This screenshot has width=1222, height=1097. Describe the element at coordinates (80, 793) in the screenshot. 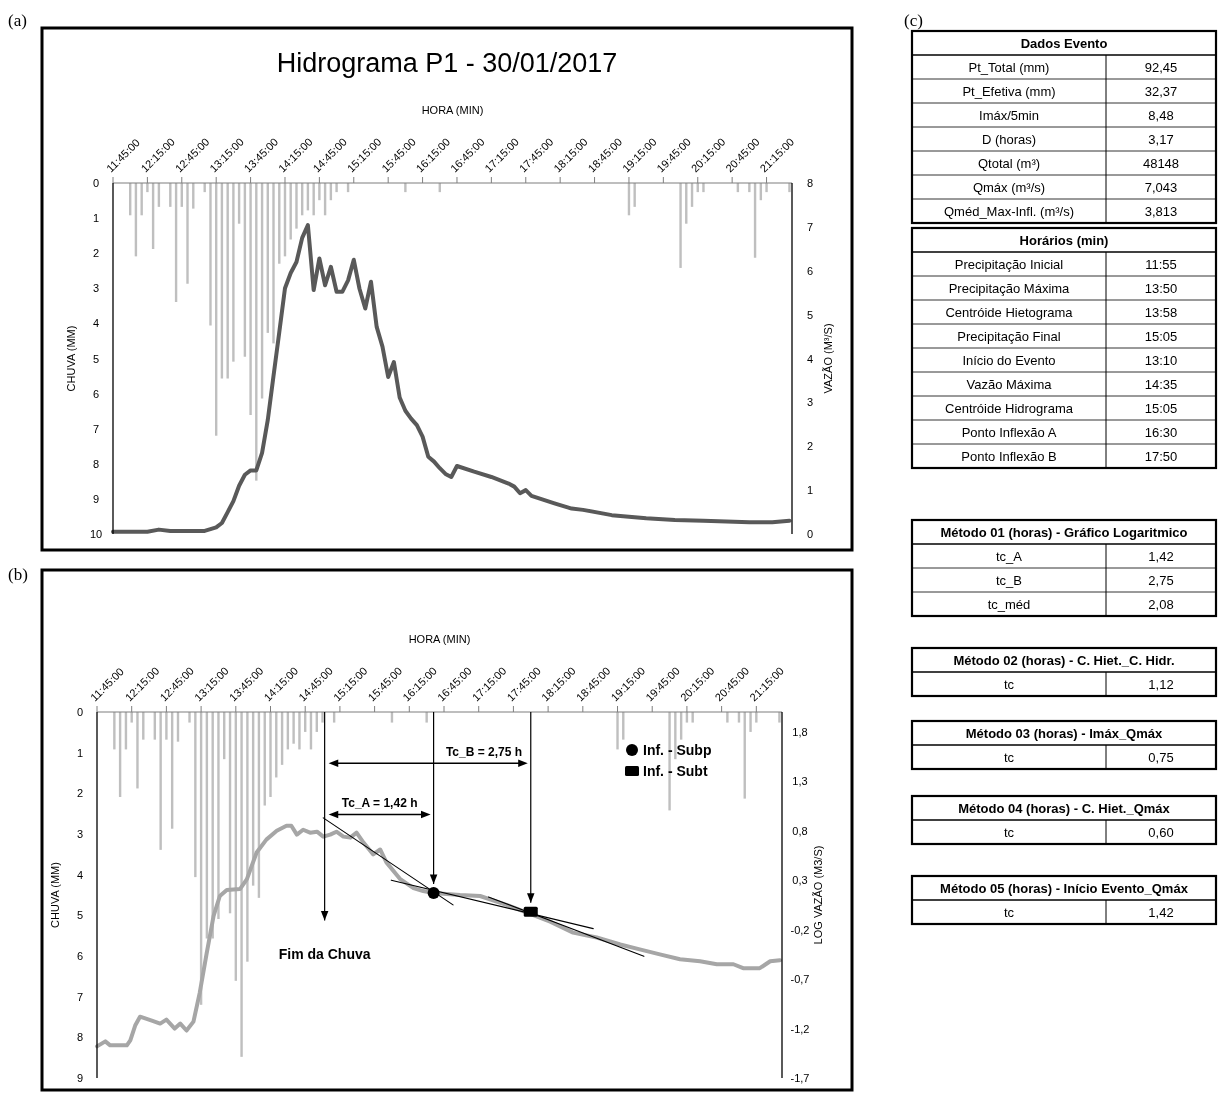

I see `y-tick-label: 2` at that location.